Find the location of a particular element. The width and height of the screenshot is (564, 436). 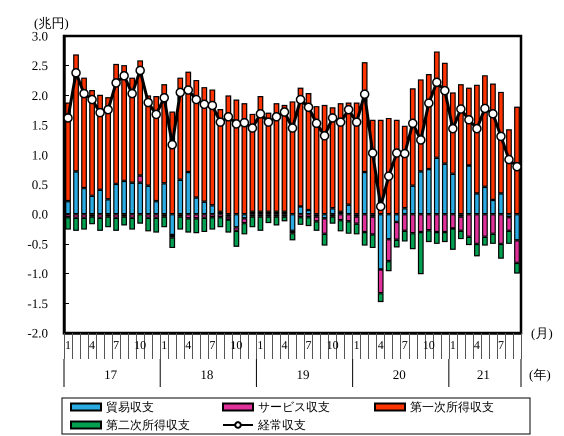

y-tick-label: -1.0 is located at coordinates (37, 274).